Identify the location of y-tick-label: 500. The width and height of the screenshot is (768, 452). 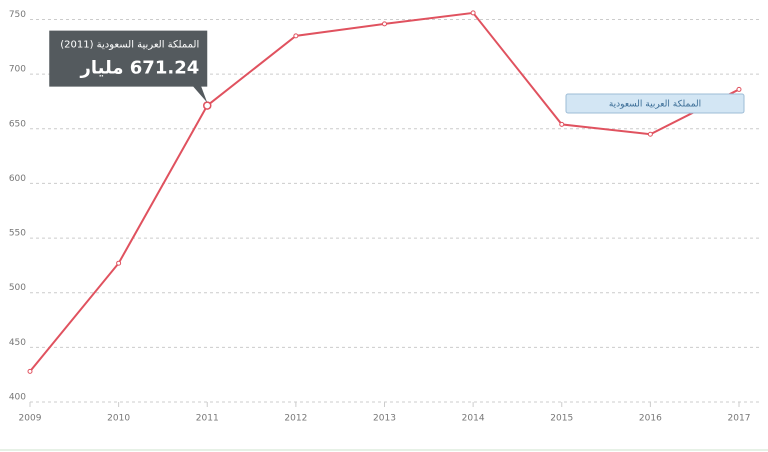
(17, 288).